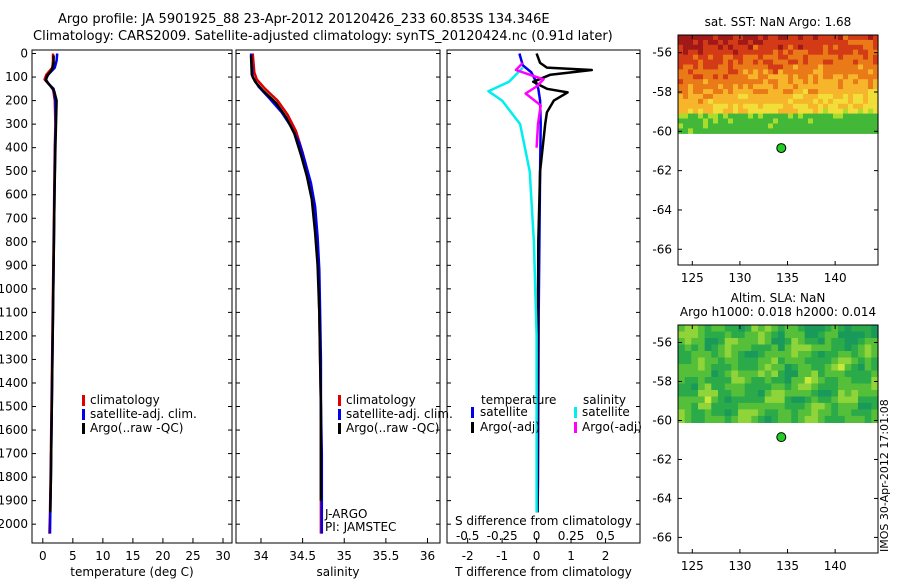 The height and width of the screenshot is (580, 900). I want to click on annotation-label: PI: JAMSTEC, so click(360, 527).